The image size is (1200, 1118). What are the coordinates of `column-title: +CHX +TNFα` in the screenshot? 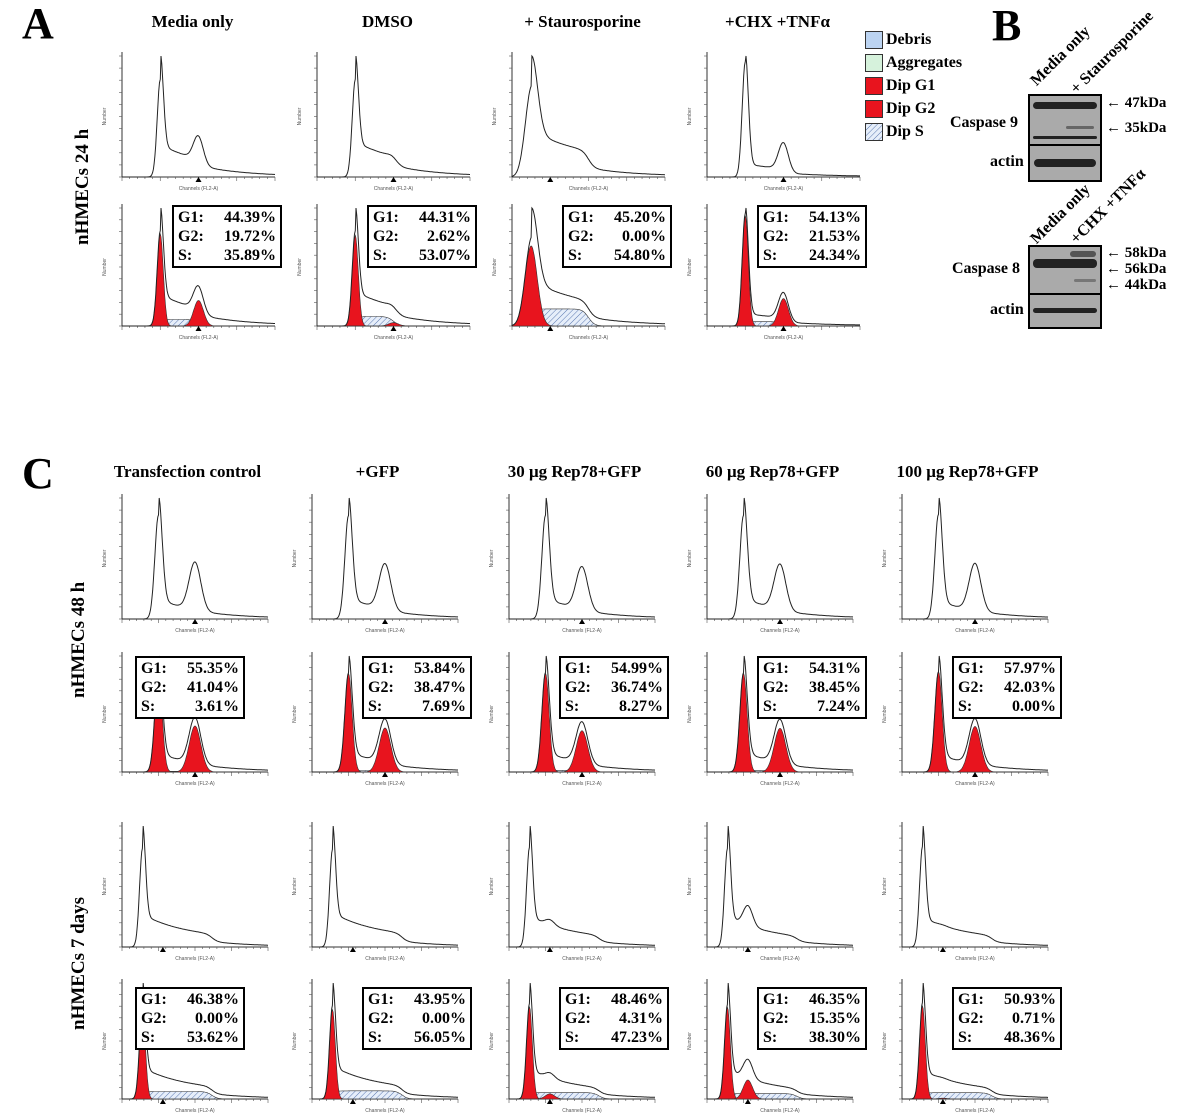 It's located at (777, 21).